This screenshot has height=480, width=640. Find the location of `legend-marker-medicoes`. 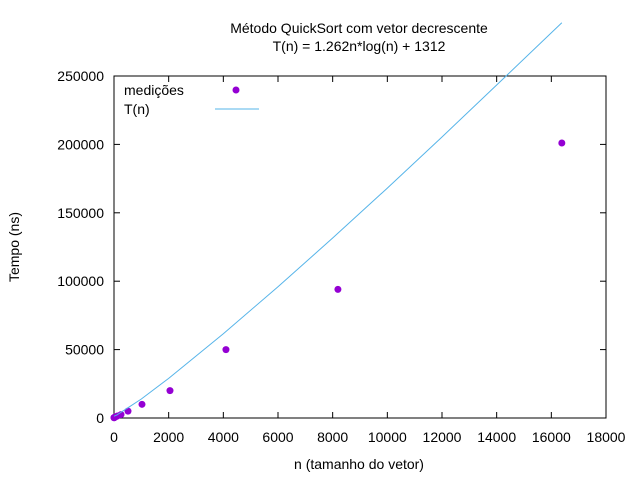

legend-marker-medicoes is located at coordinates (236, 90).